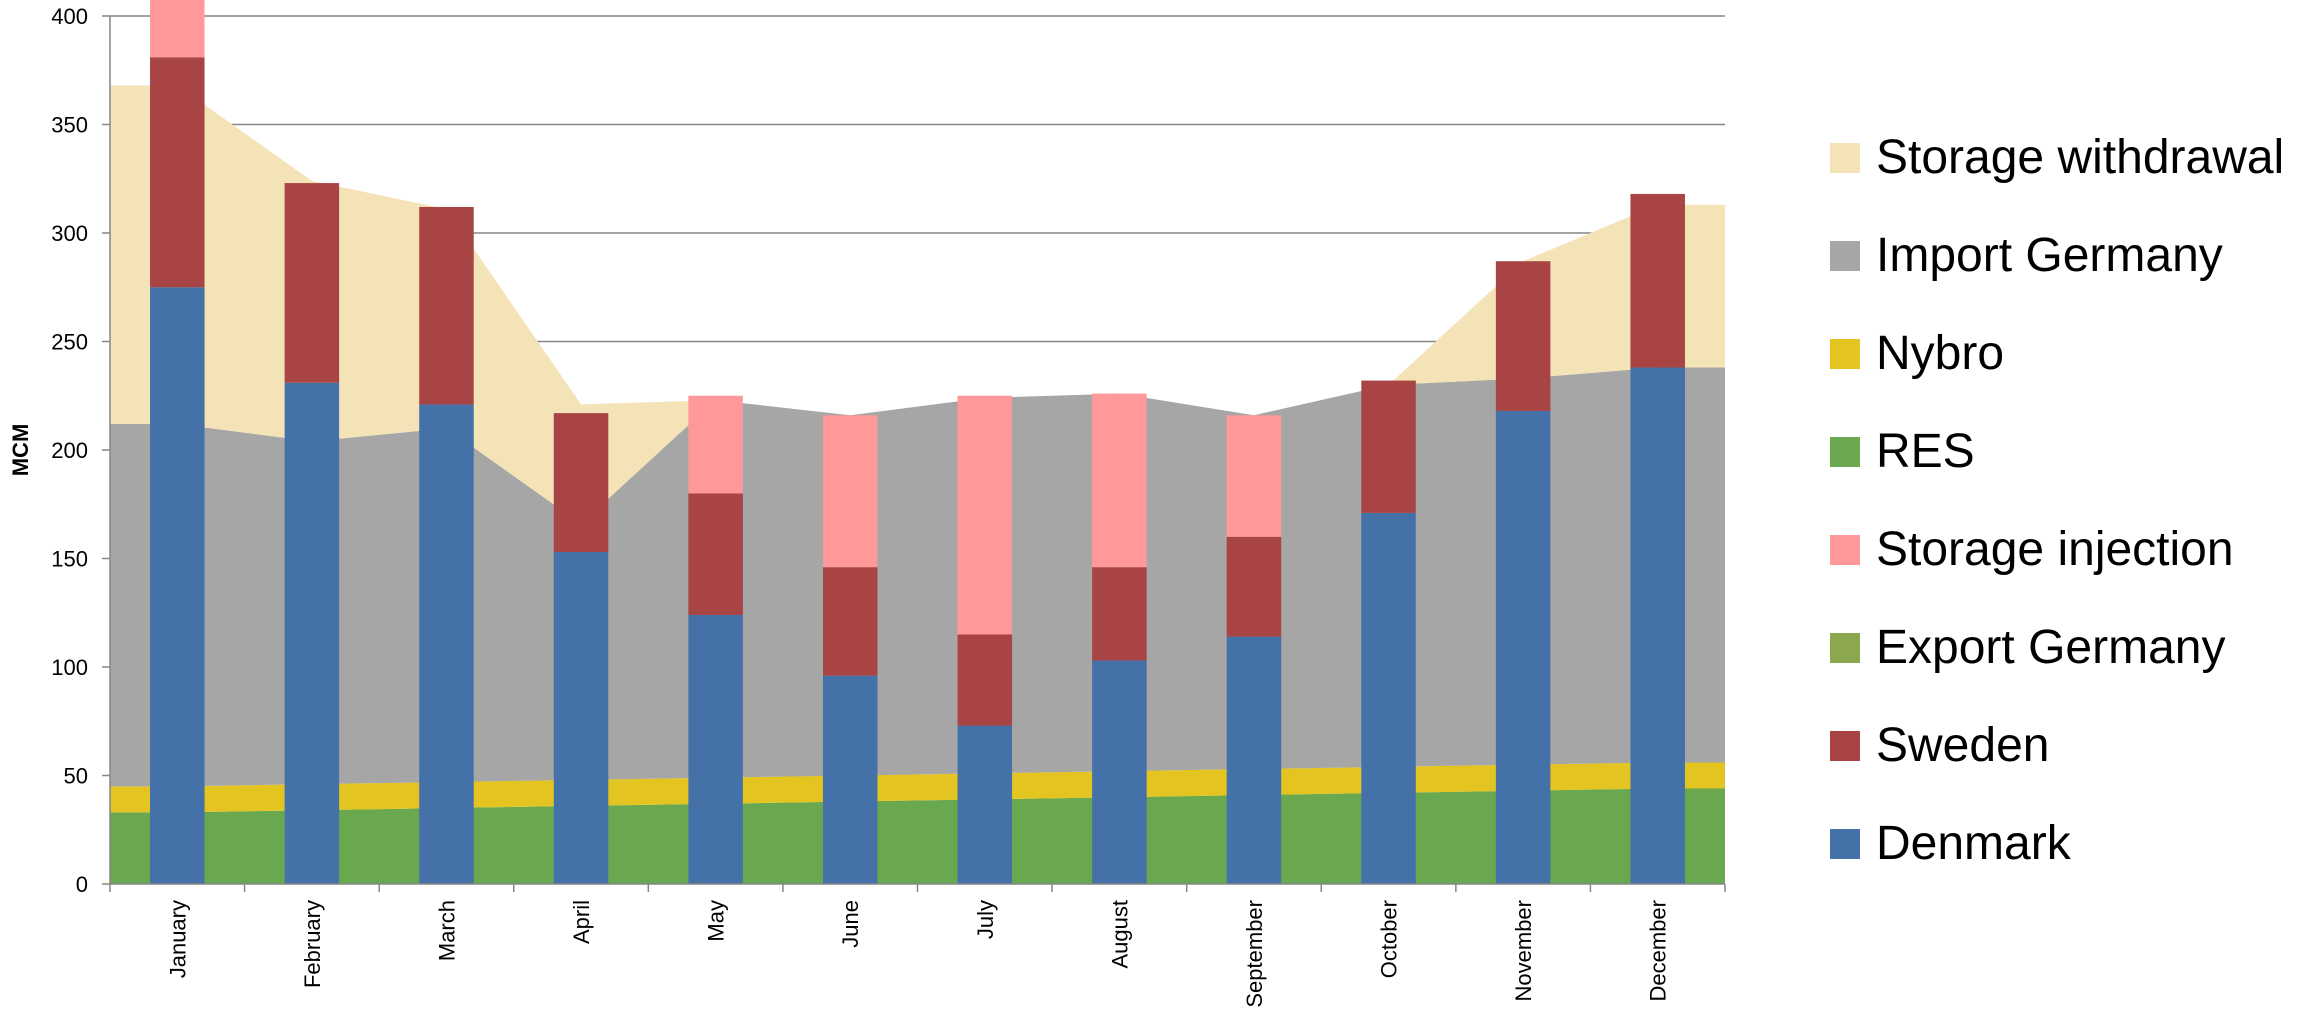  What do you see at coordinates (177, 585) in the screenshot?
I see `bar-denmark-january` at bounding box center [177, 585].